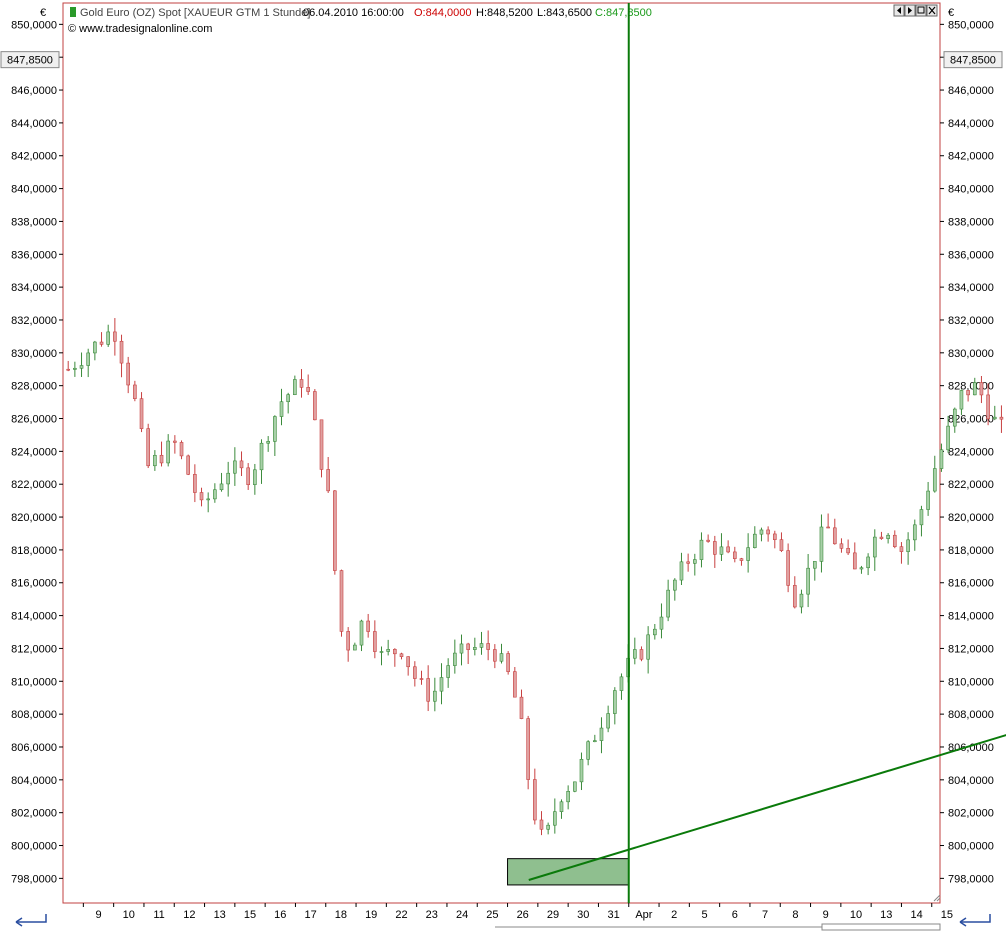 The image size is (1006, 931). What do you see at coordinates (140, 29) in the screenshot?
I see `watermark: © www.tradesignalonline.com` at bounding box center [140, 29].